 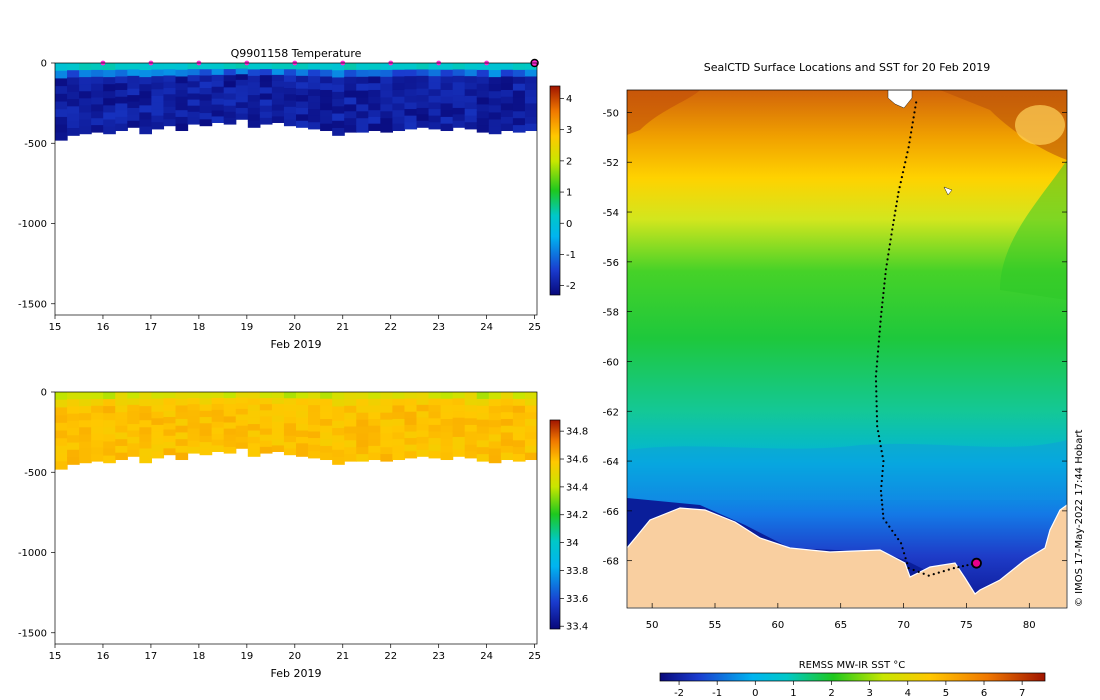 What do you see at coordinates (611, 313) in the screenshot?
I see `latitude-tick-label: -58` at bounding box center [611, 313].